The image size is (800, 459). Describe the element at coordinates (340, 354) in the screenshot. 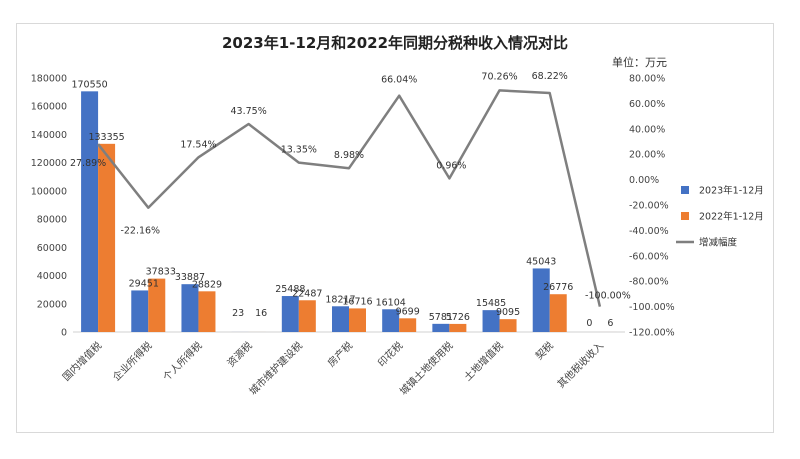

I see `category-label: 房产税` at that location.